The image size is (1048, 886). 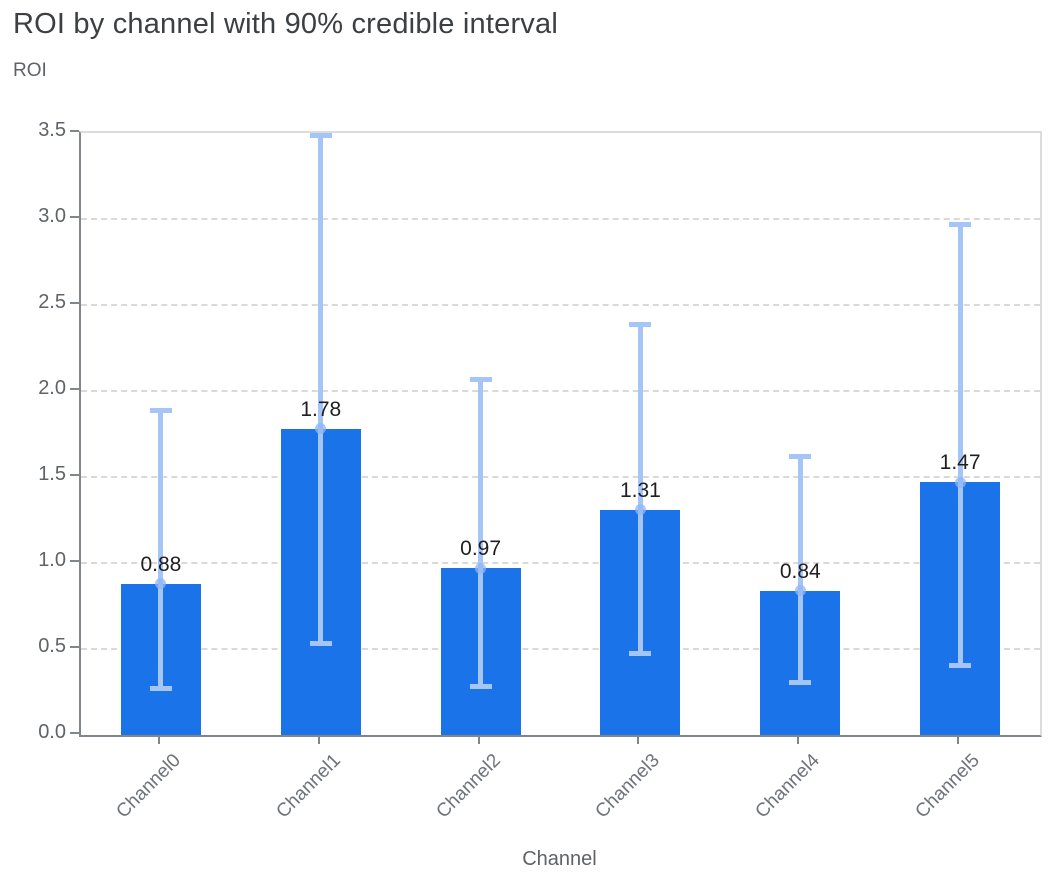 I want to click on bar-value-label: 1.47, so click(x=960, y=463).